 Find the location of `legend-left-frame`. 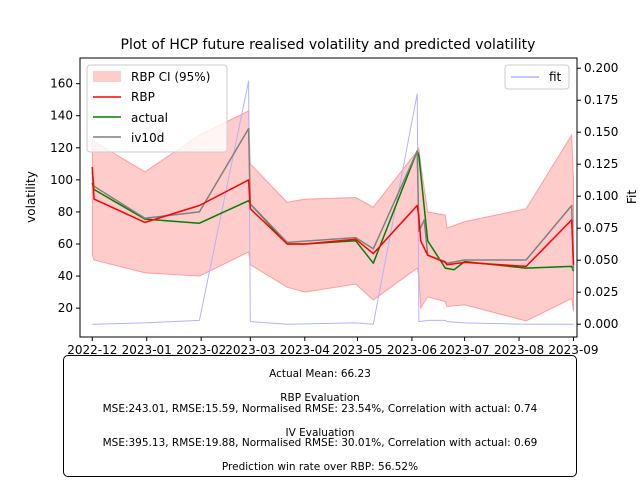

legend-left-frame is located at coordinates (157, 108).